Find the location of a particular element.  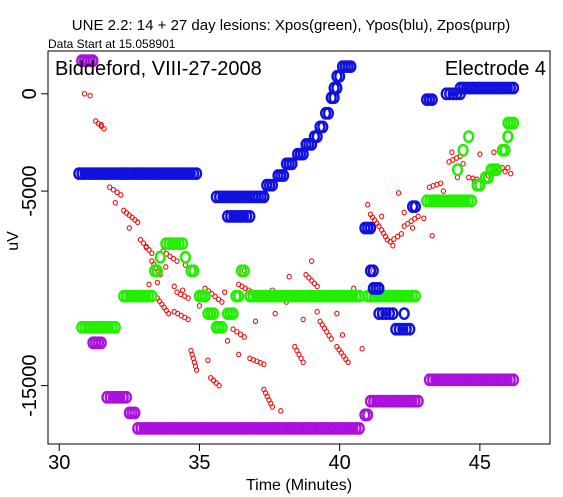

x-axis-label: Time (Minutes) is located at coordinates (299, 485).